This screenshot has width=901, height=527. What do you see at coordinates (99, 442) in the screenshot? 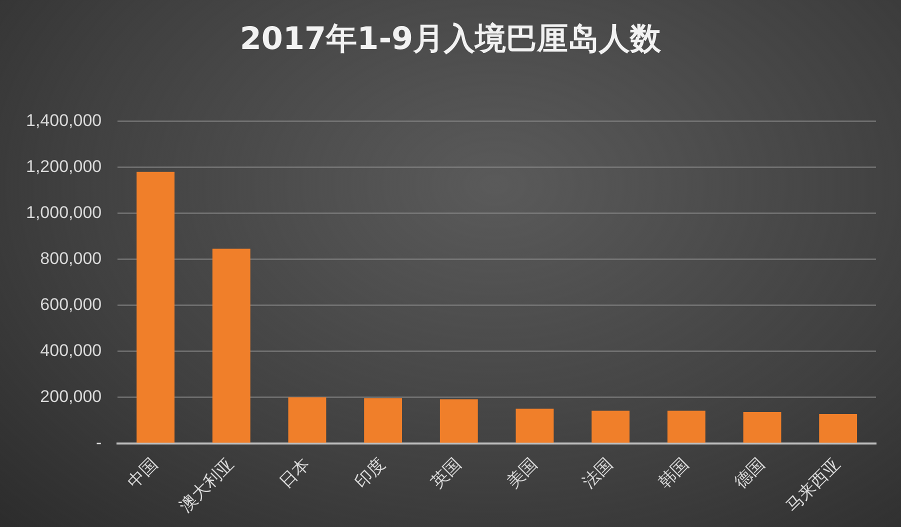
I see `y-tick-label: -` at bounding box center [99, 442].